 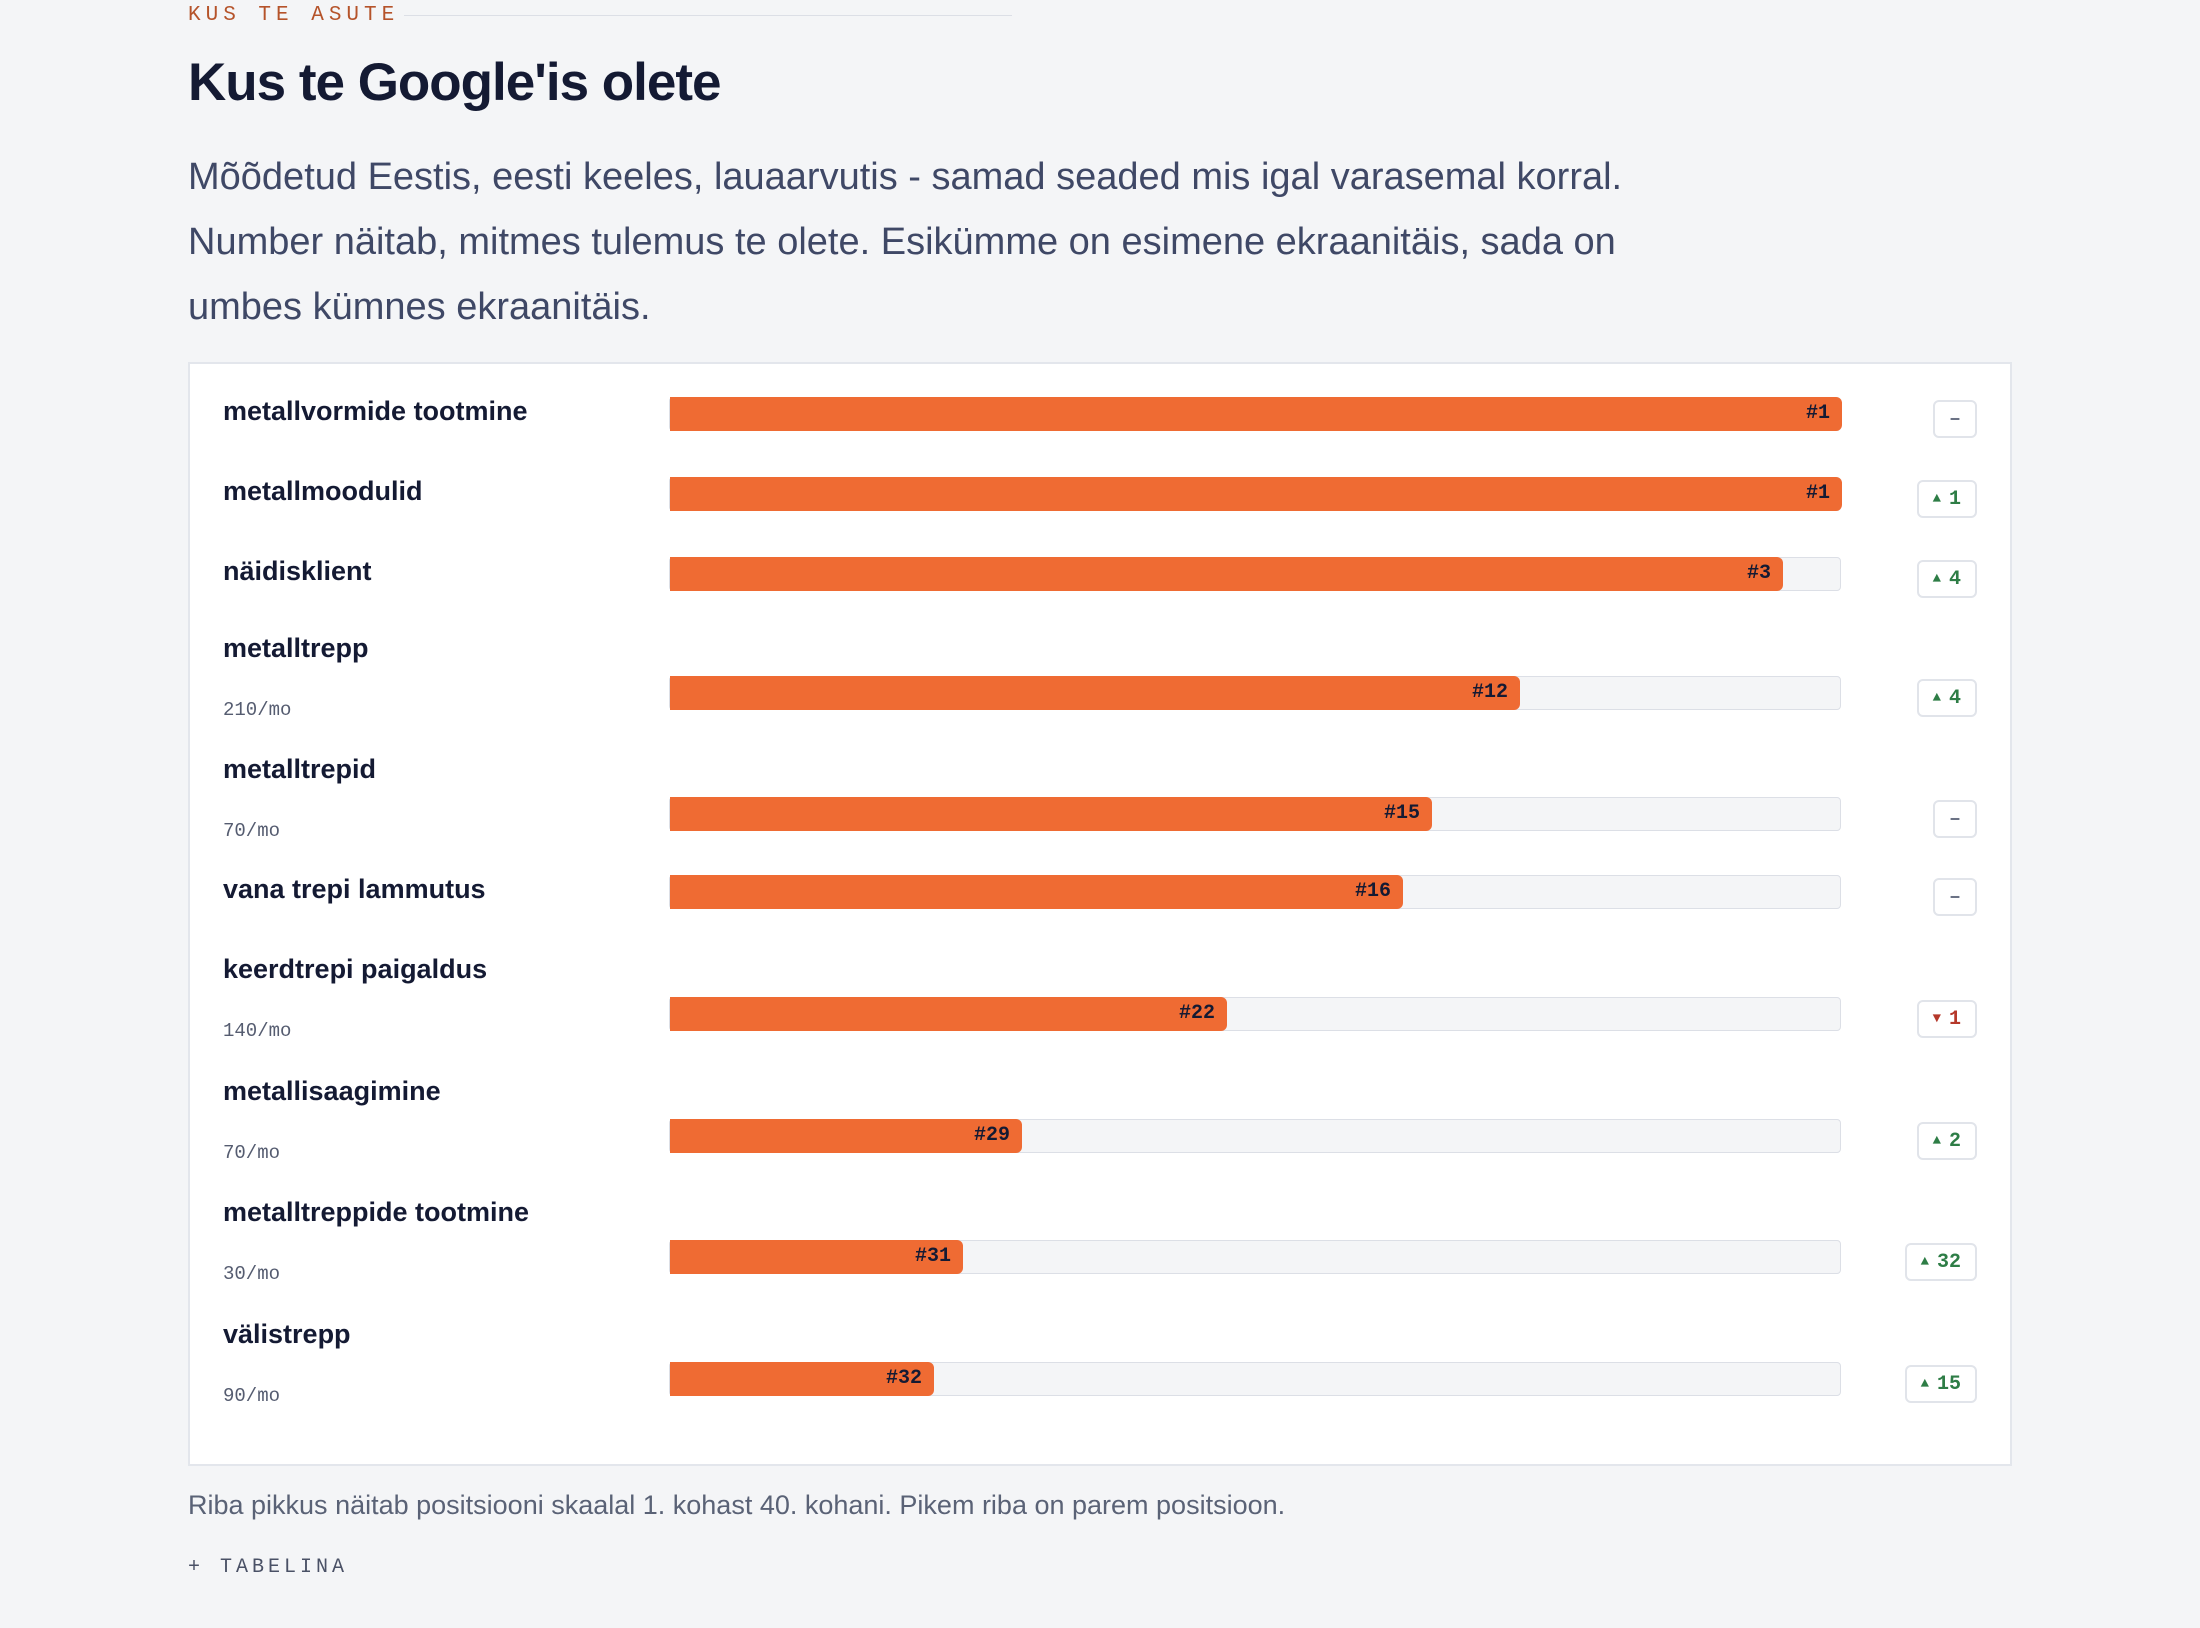 What do you see at coordinates (375, 411) in the screenshot?
I see `keyword-label: metallvormide tootmine` at bounding box center [375, 411].